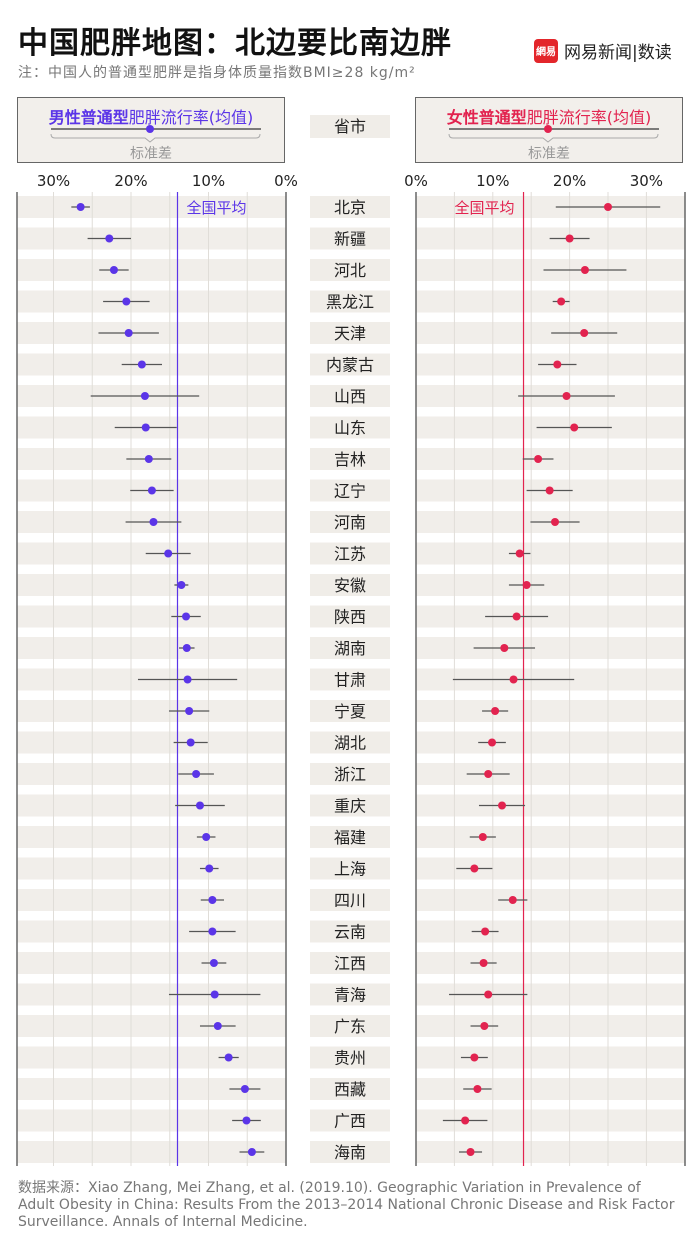 This screenshot has height=1244, width=700. What do you see at coordinates (589, 117) in the screenshot?
I see `legend-female-title-rest: 肥胖流行率(均值)` at bounding box center [589, 117].